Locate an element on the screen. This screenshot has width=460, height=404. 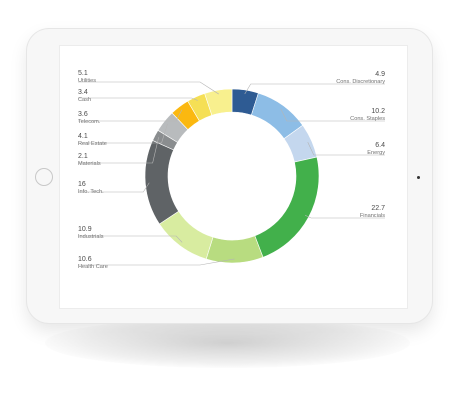
value-label-utilities: 5.1 is located at coordinates (83, 73).